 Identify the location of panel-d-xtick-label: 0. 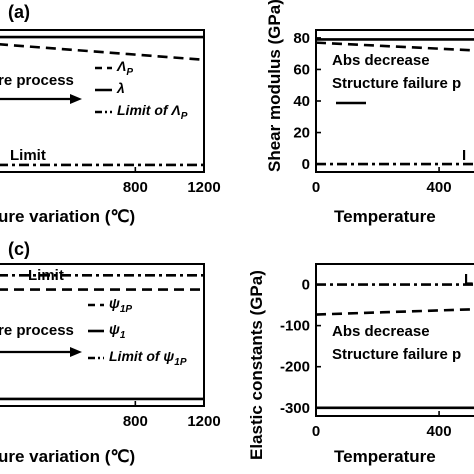
(316, 431).